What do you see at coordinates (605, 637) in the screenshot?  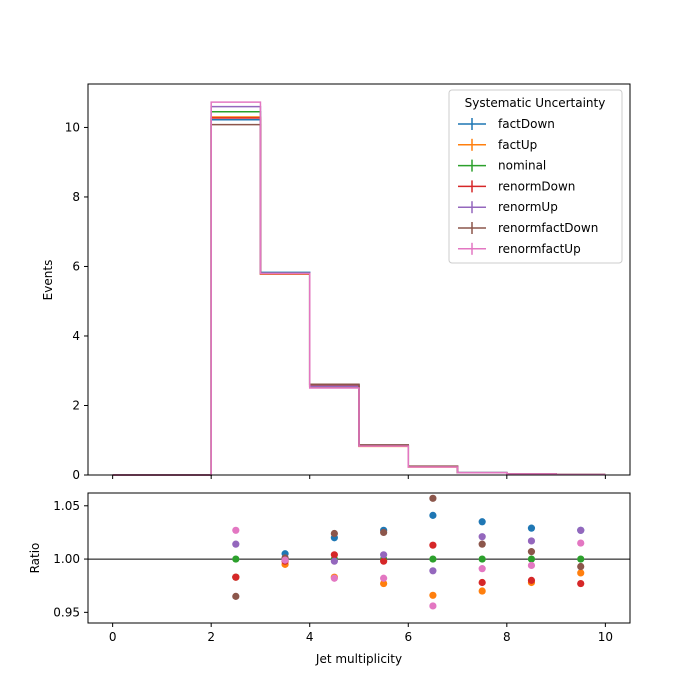 I see `ratio-x-tick-label: 10` at bounding box center [605, 637].